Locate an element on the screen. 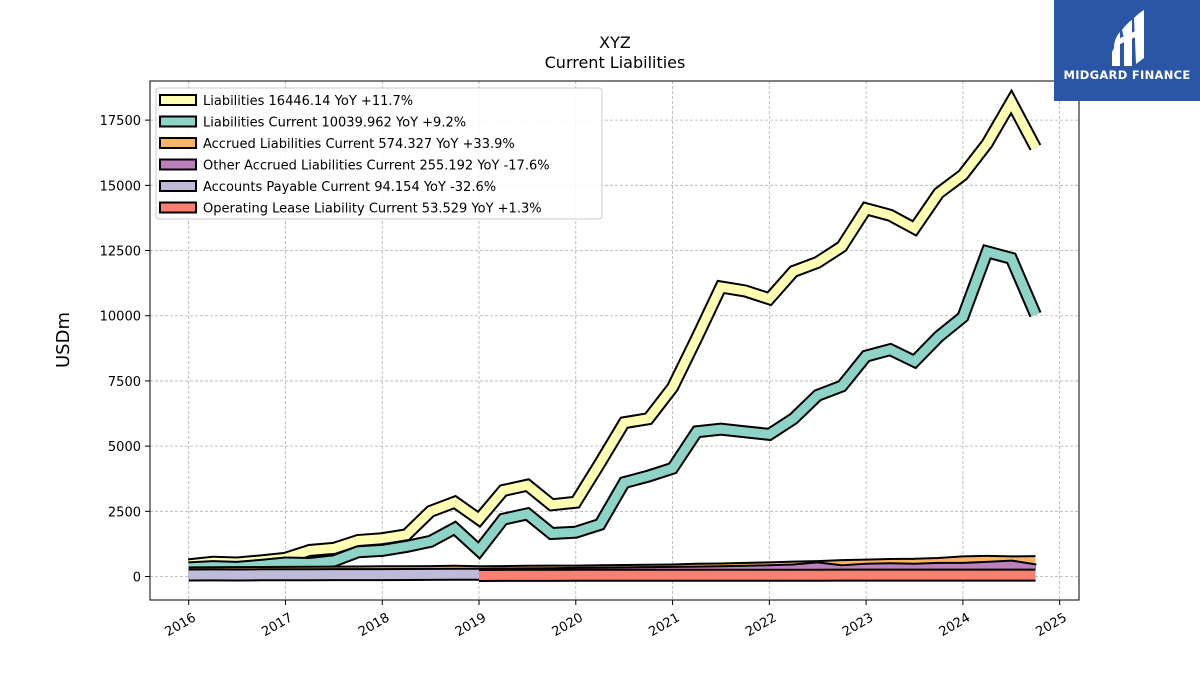  y-tick-label: 15000 is located at coordinates (120, 186).